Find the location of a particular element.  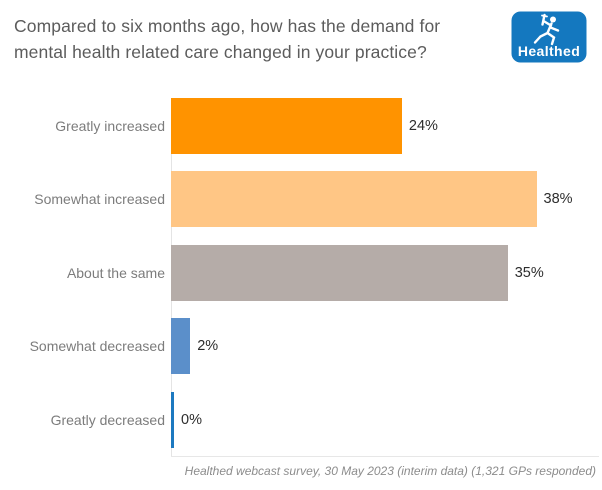

category-label: About the same is located at coordinates (115, 272).